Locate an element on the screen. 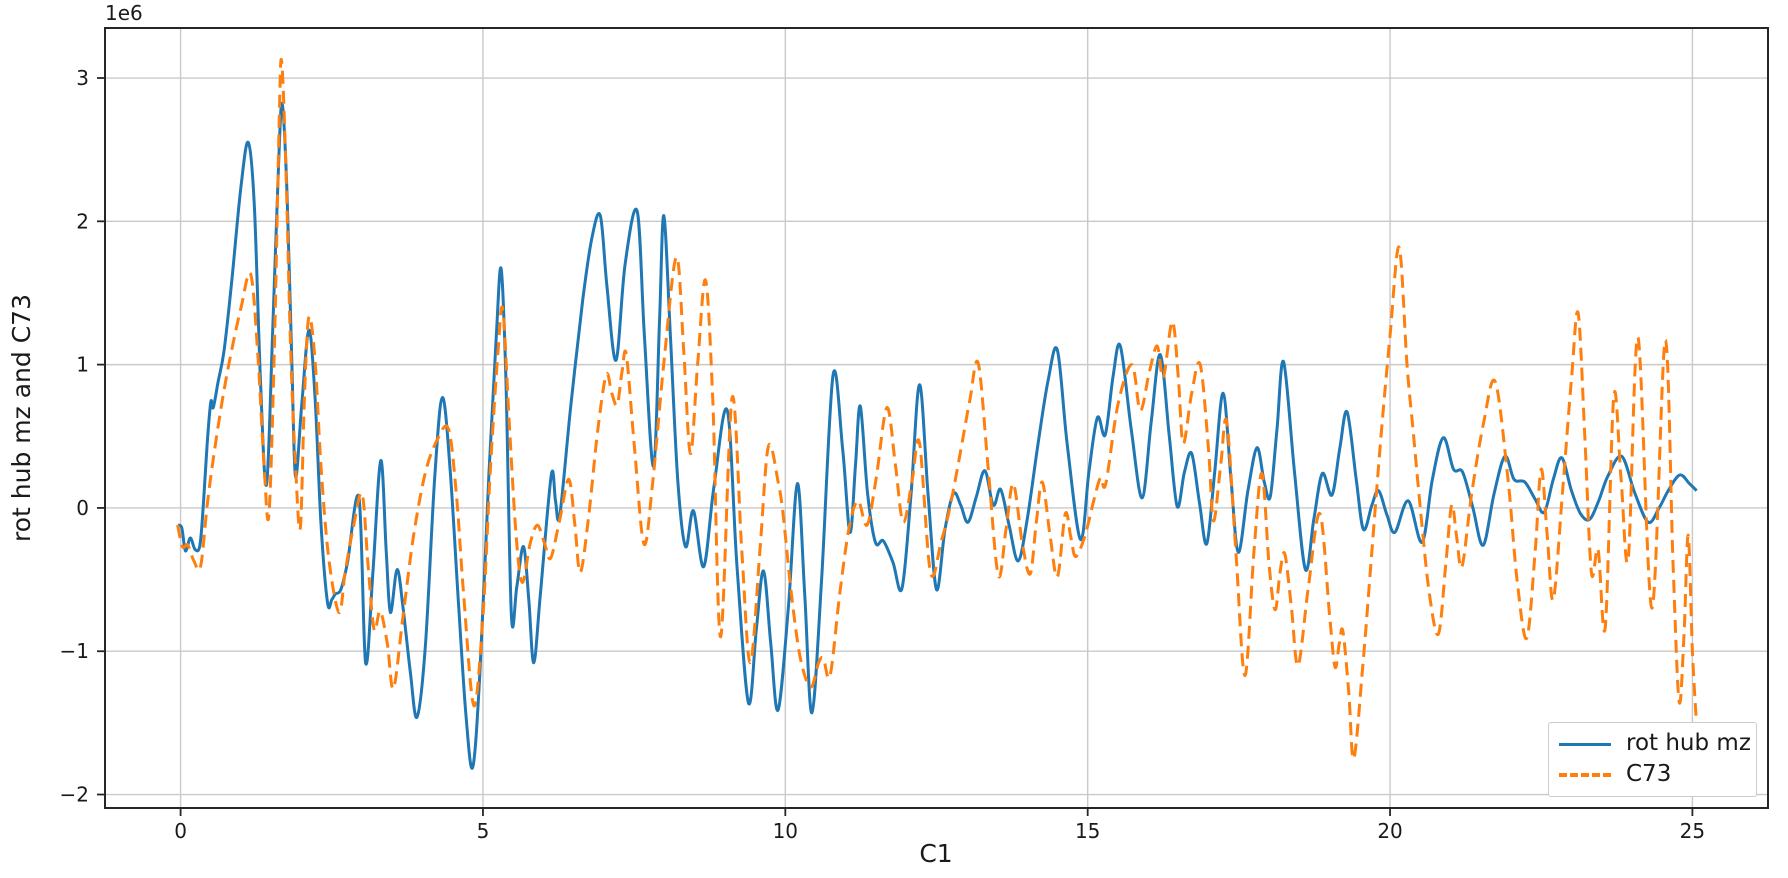 Image resolution: width=1788 pixels, height=878 pixels. x-tick-label: 0 is located at coordinates (180, 831).